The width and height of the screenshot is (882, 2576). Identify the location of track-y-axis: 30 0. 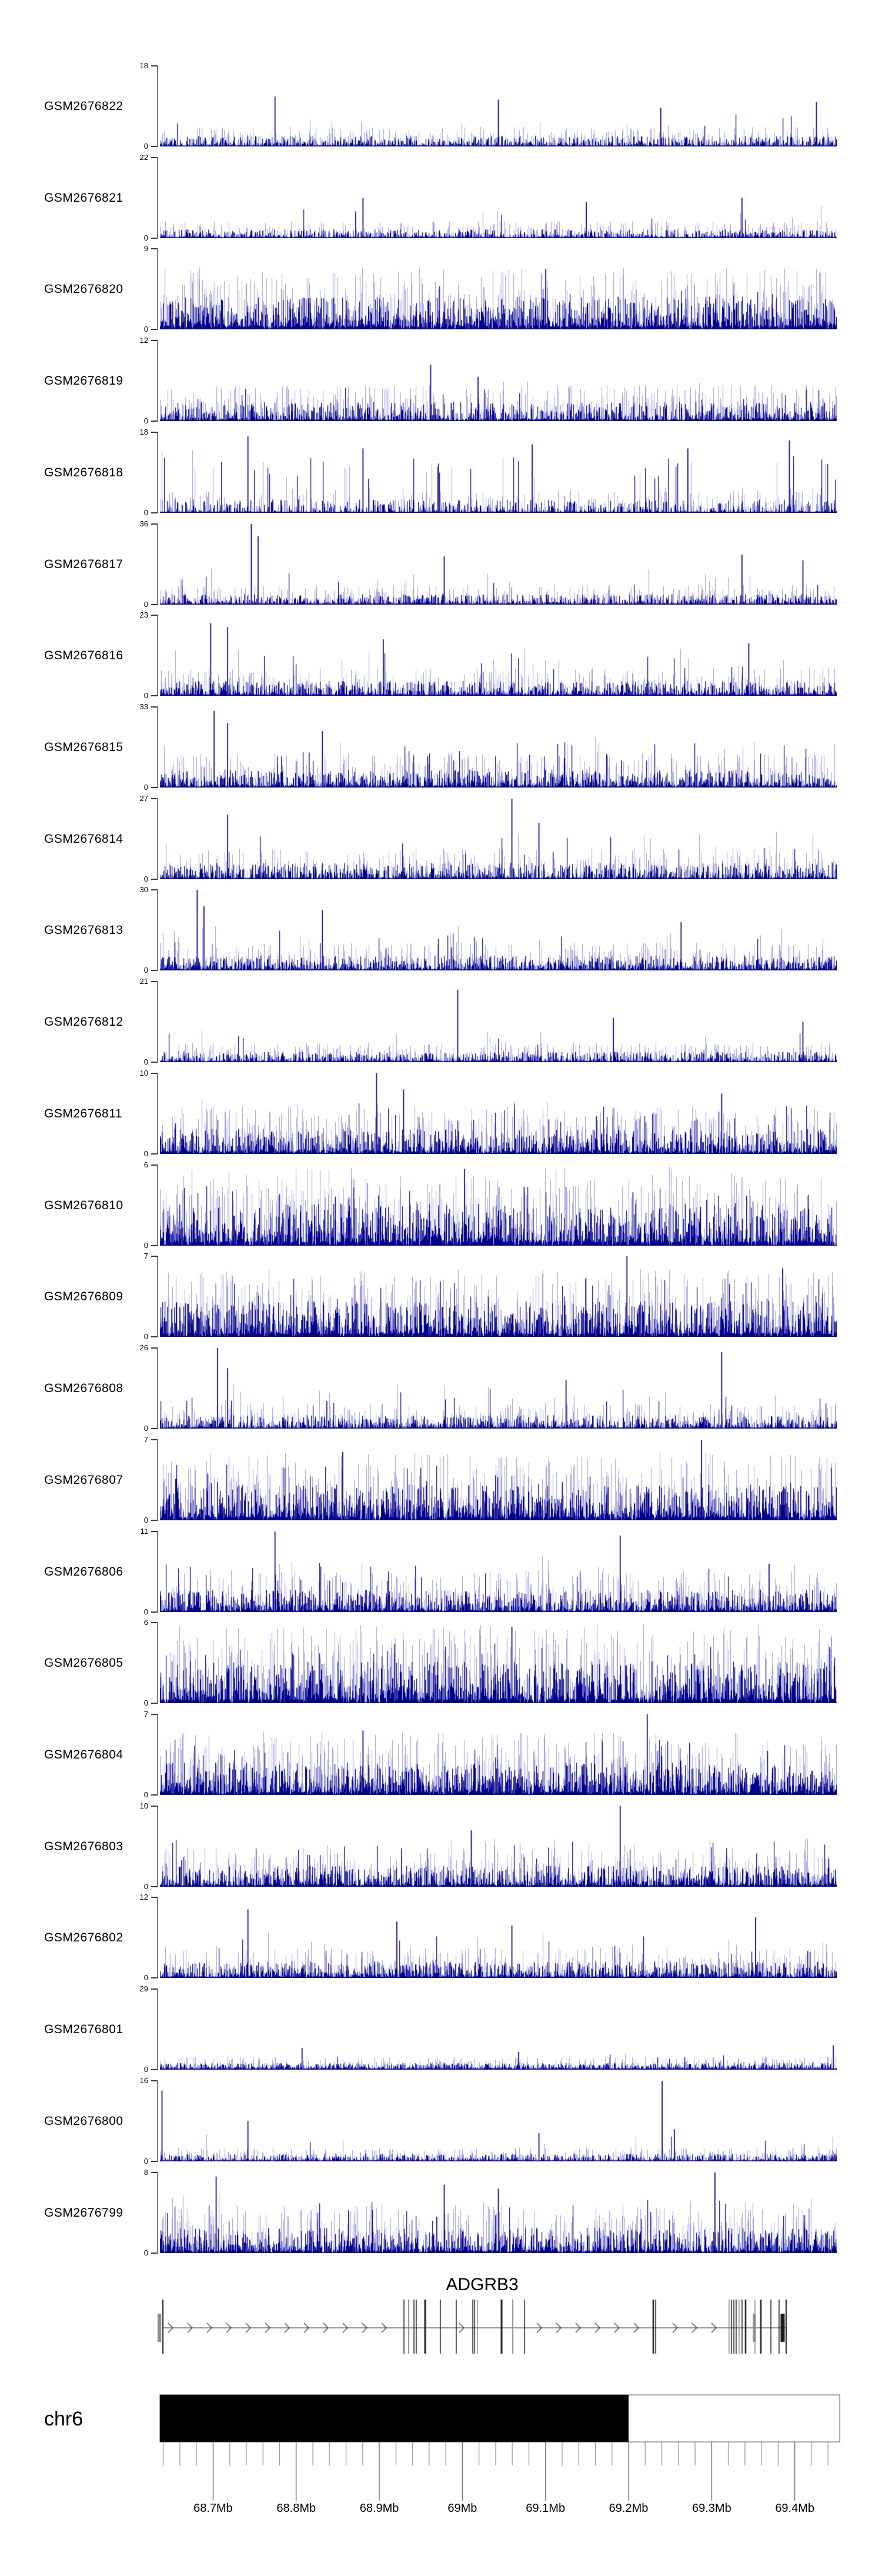
(80, 930).